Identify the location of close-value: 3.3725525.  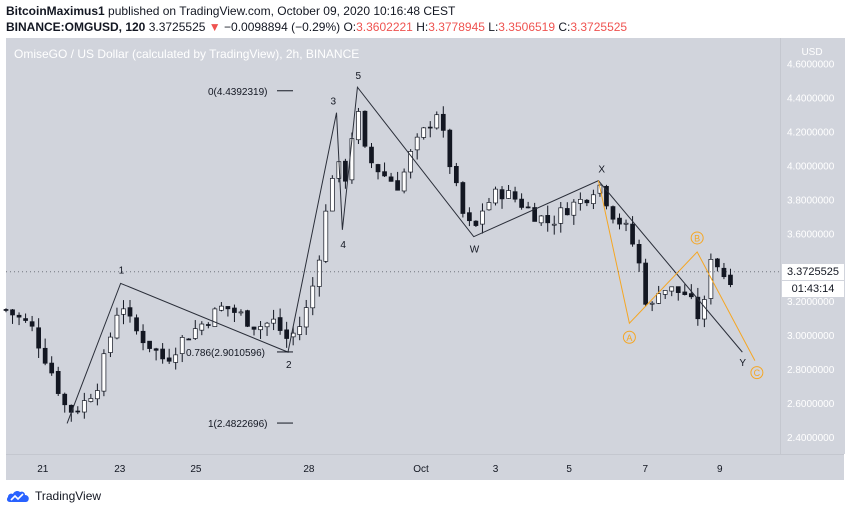
(599, 27).